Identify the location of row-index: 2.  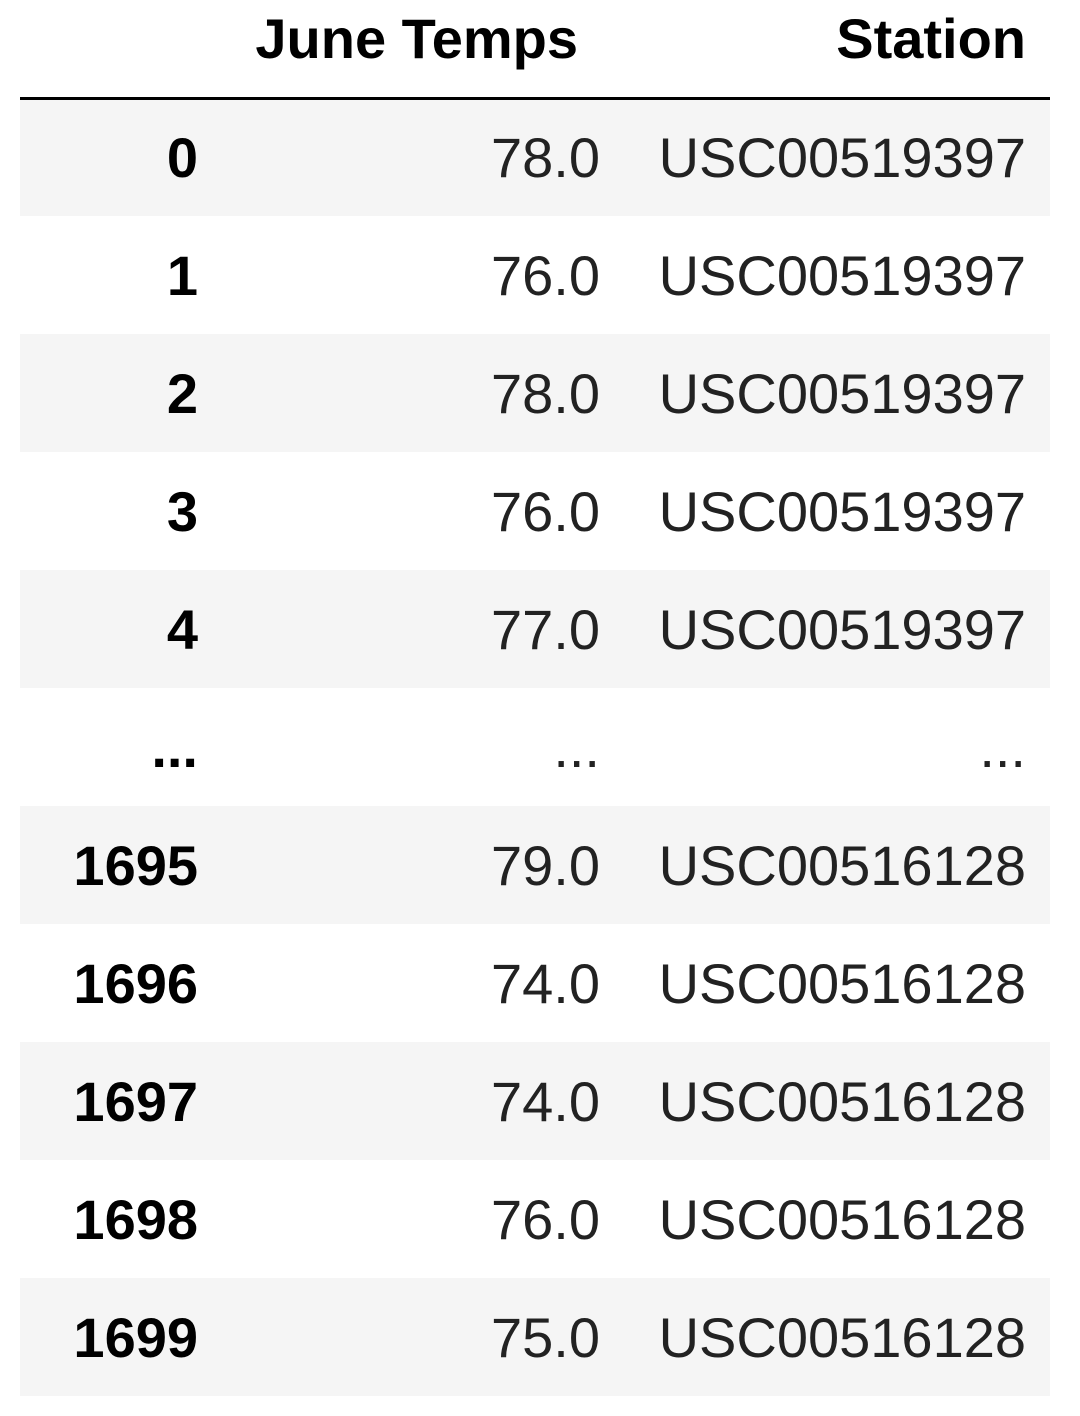
(182, 393).